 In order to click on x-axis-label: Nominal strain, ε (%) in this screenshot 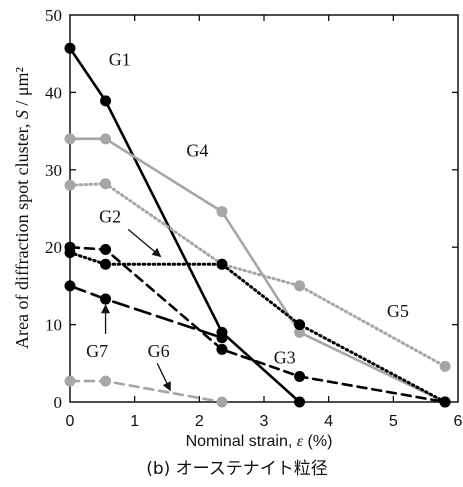, I will do `click(259, 441)`.